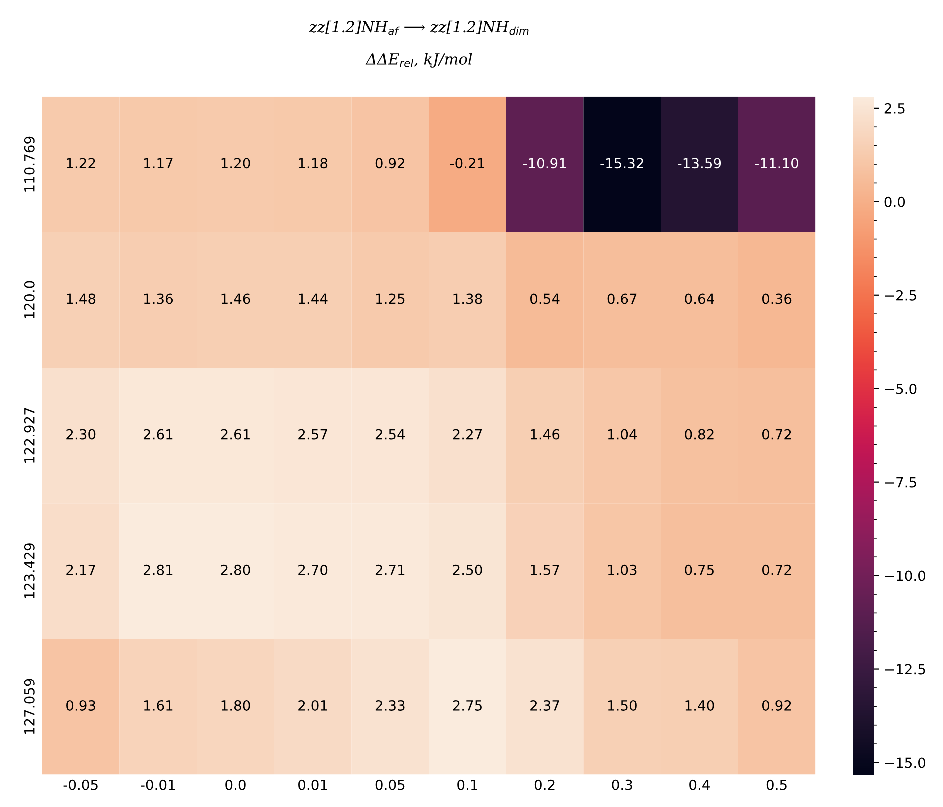 The image size is (943, 807). Describe the element at coordinates (545, 299) in the screenshot. I see `data-label: 0.54` at that location.